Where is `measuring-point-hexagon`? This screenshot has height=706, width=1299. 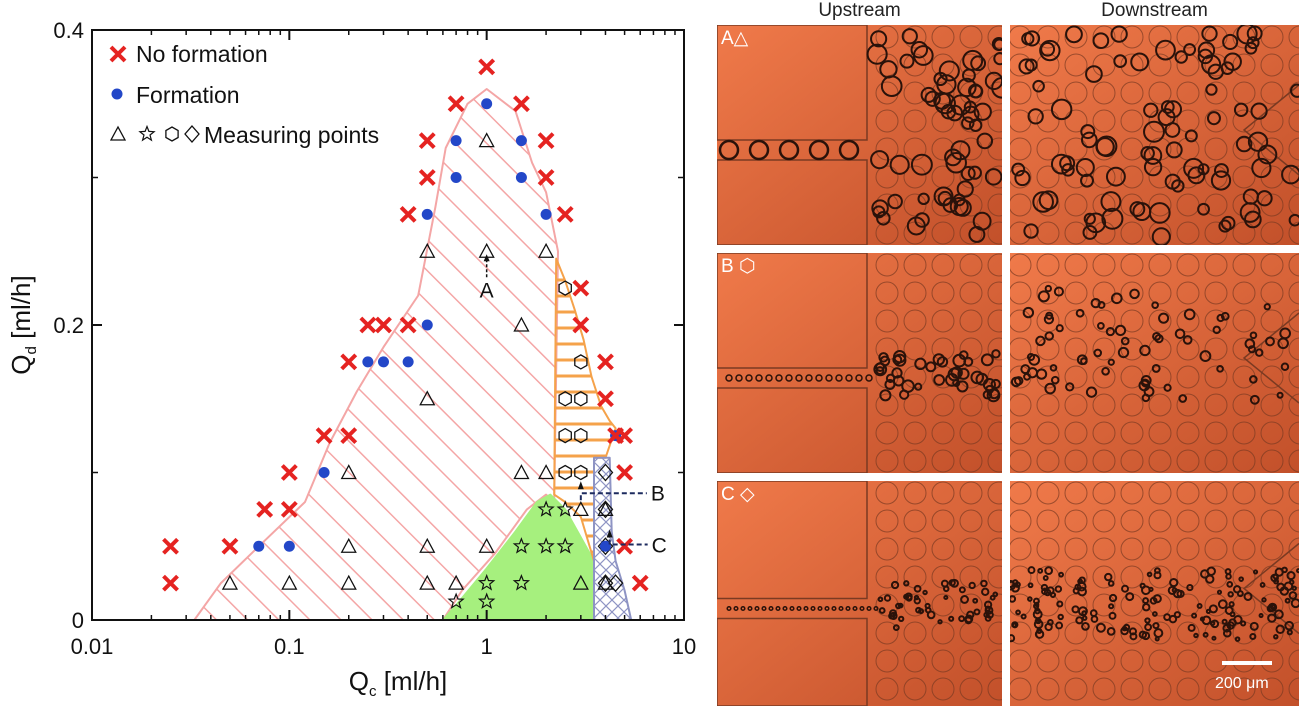 measuring-point-hexagon is located at coordinates (581, 399).